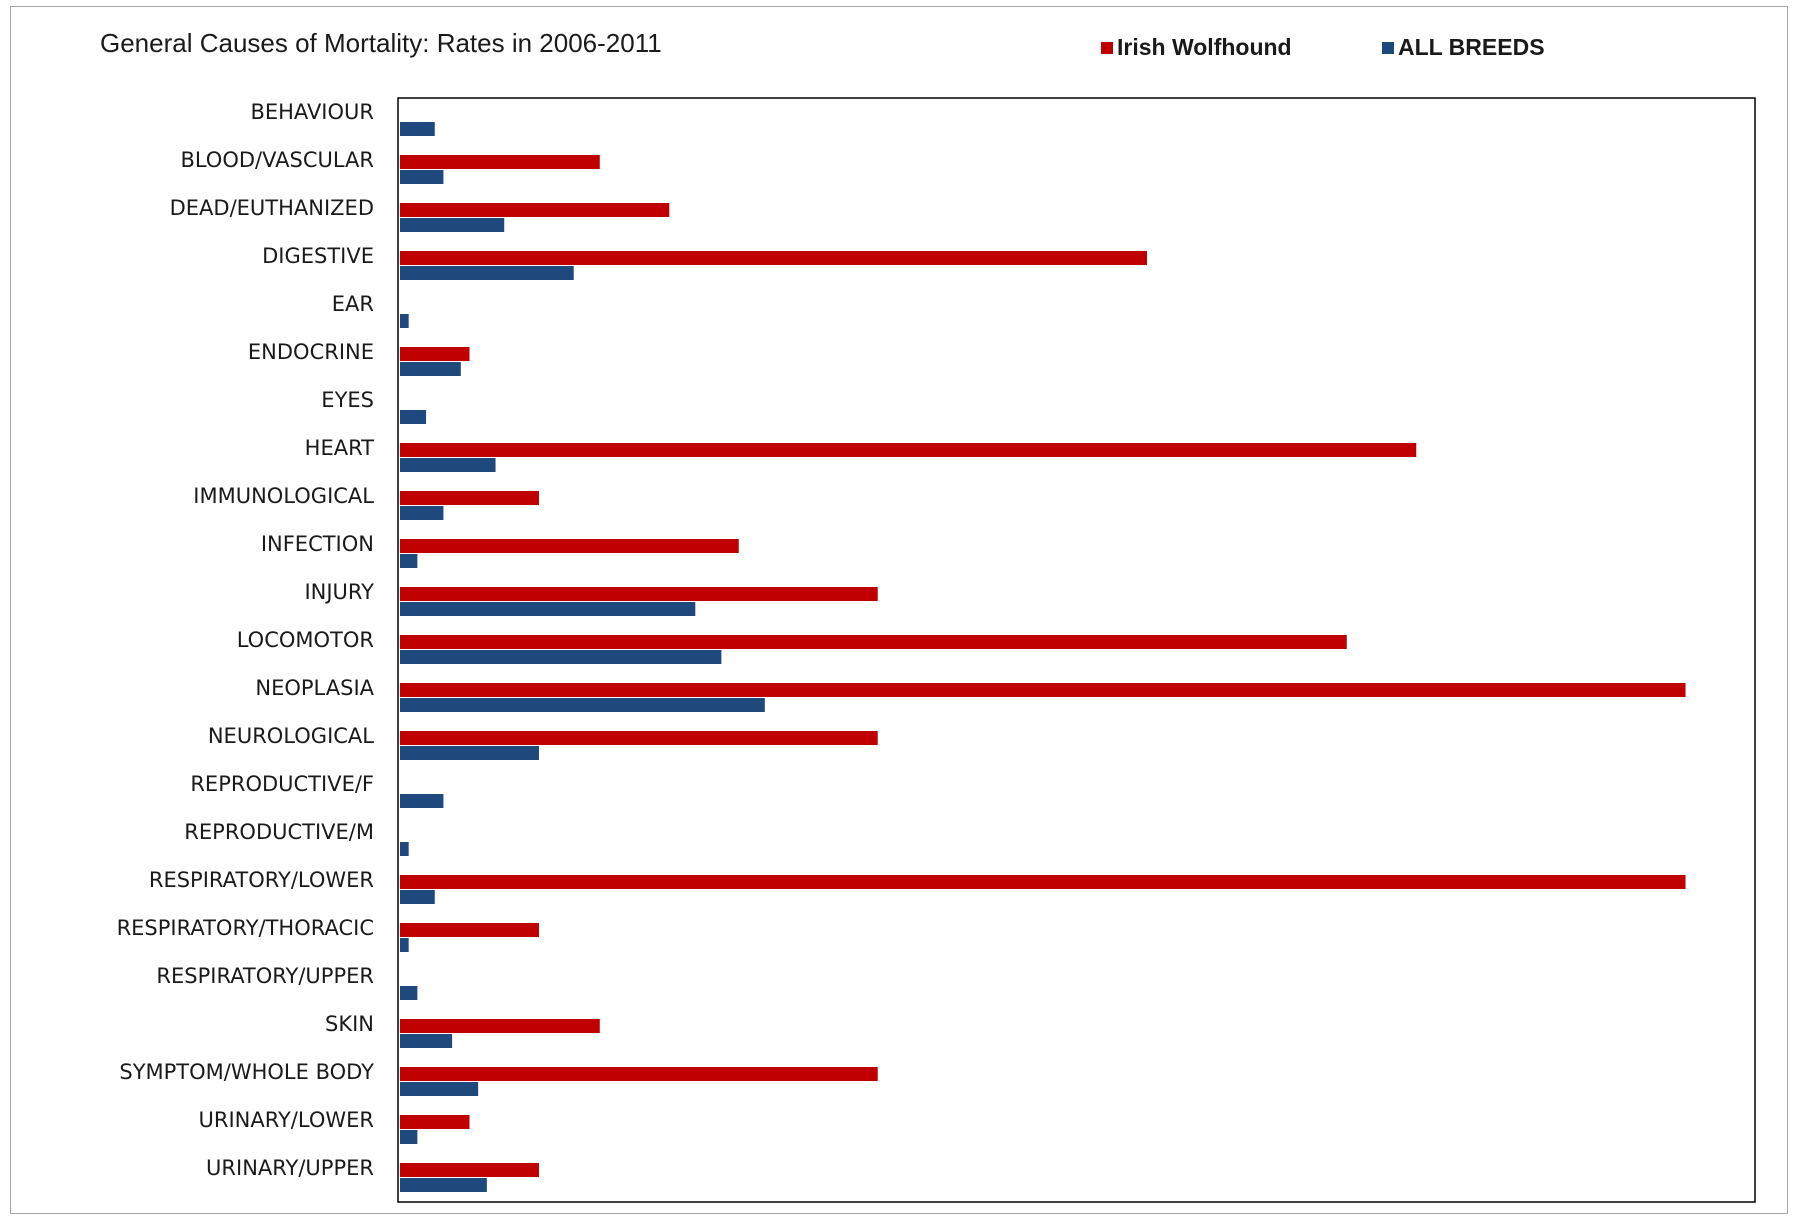  I want to click on category-label: HEART, so click(339, 448).